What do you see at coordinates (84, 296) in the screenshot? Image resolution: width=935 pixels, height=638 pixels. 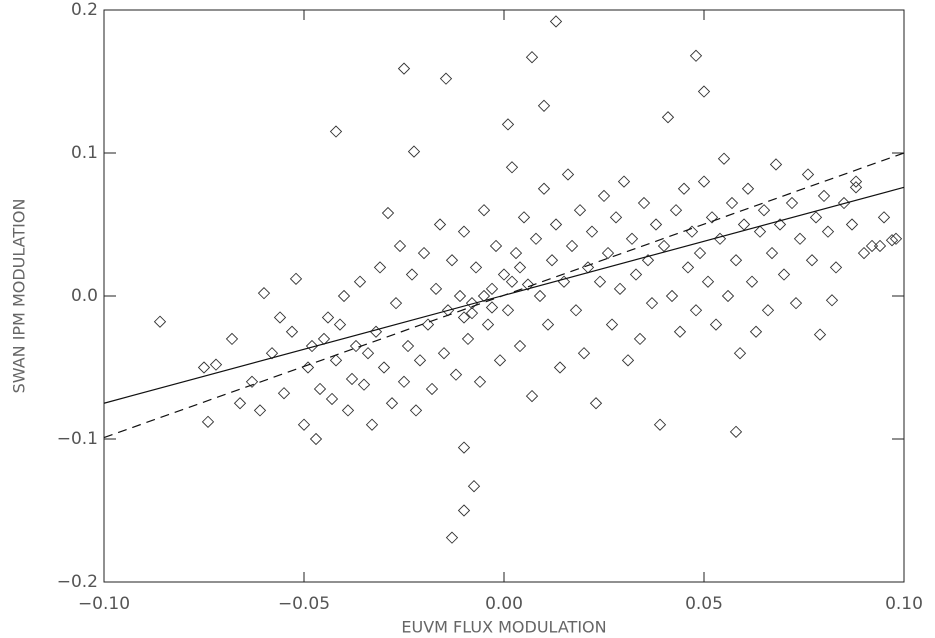 I see `y-tick-label: 0.0` at bounding box center [84, 296].